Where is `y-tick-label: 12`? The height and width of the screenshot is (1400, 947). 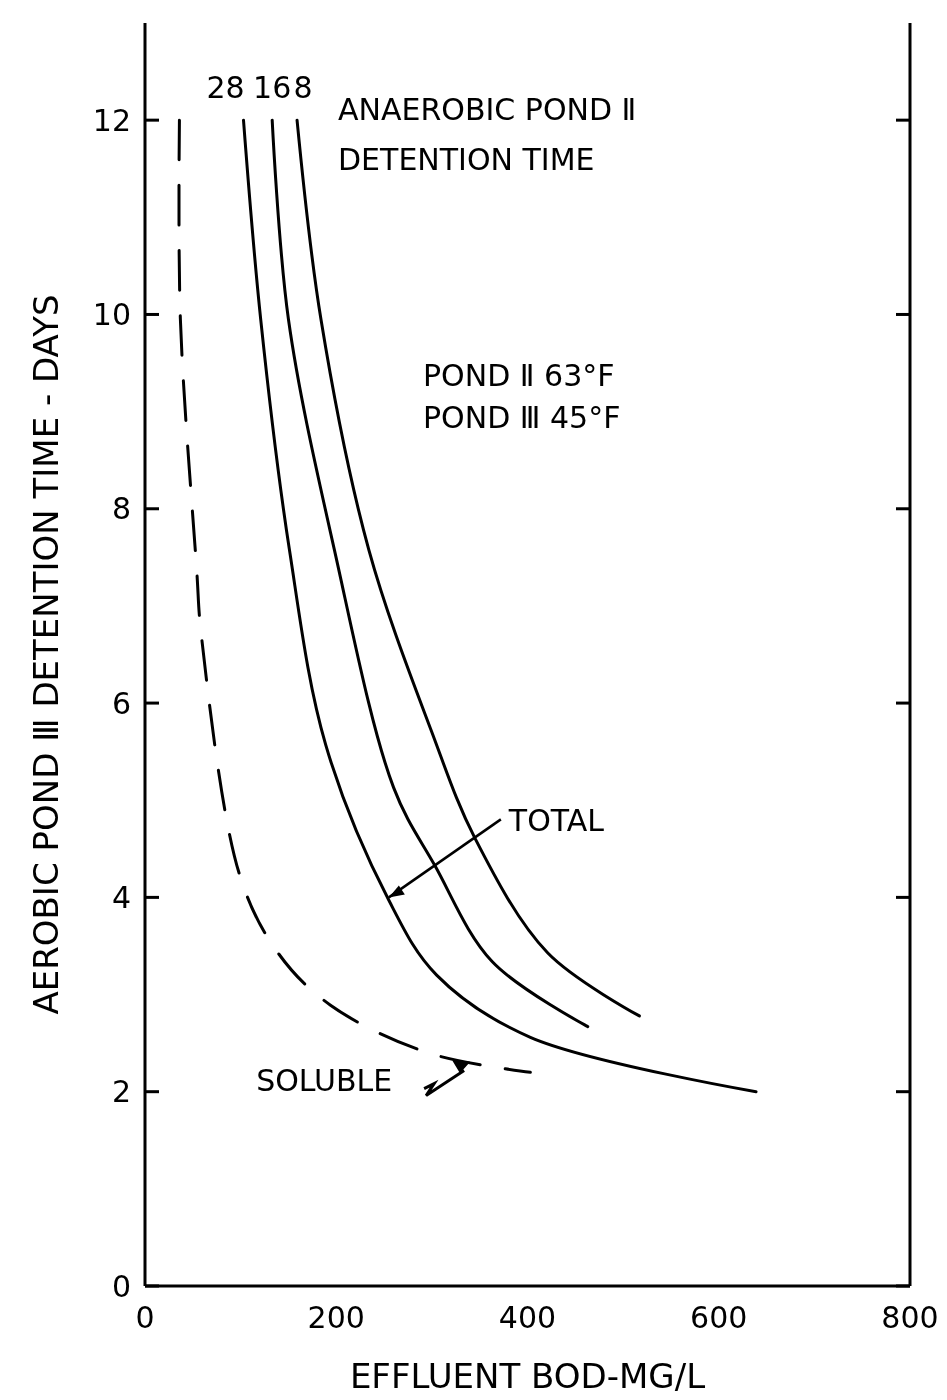 y-tick-label: 12 is located at coordinates (111, 120).